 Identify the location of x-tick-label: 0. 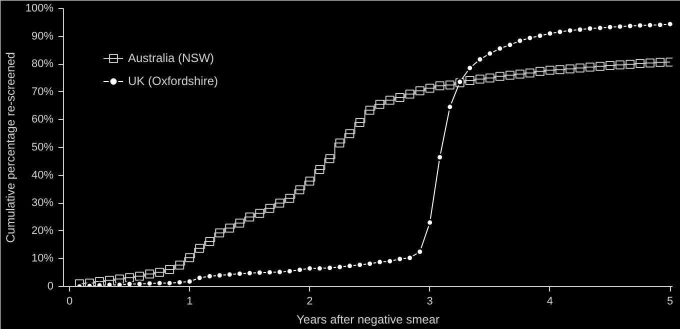
(69, 302).